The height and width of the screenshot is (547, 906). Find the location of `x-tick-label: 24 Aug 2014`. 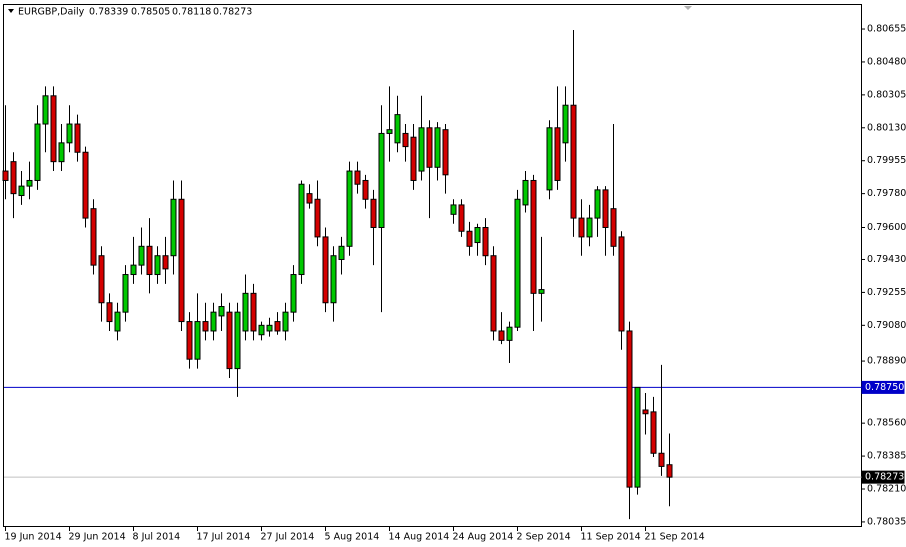

x-tick-label: 24 Aug 2014 is located at coordinates (483, 537).